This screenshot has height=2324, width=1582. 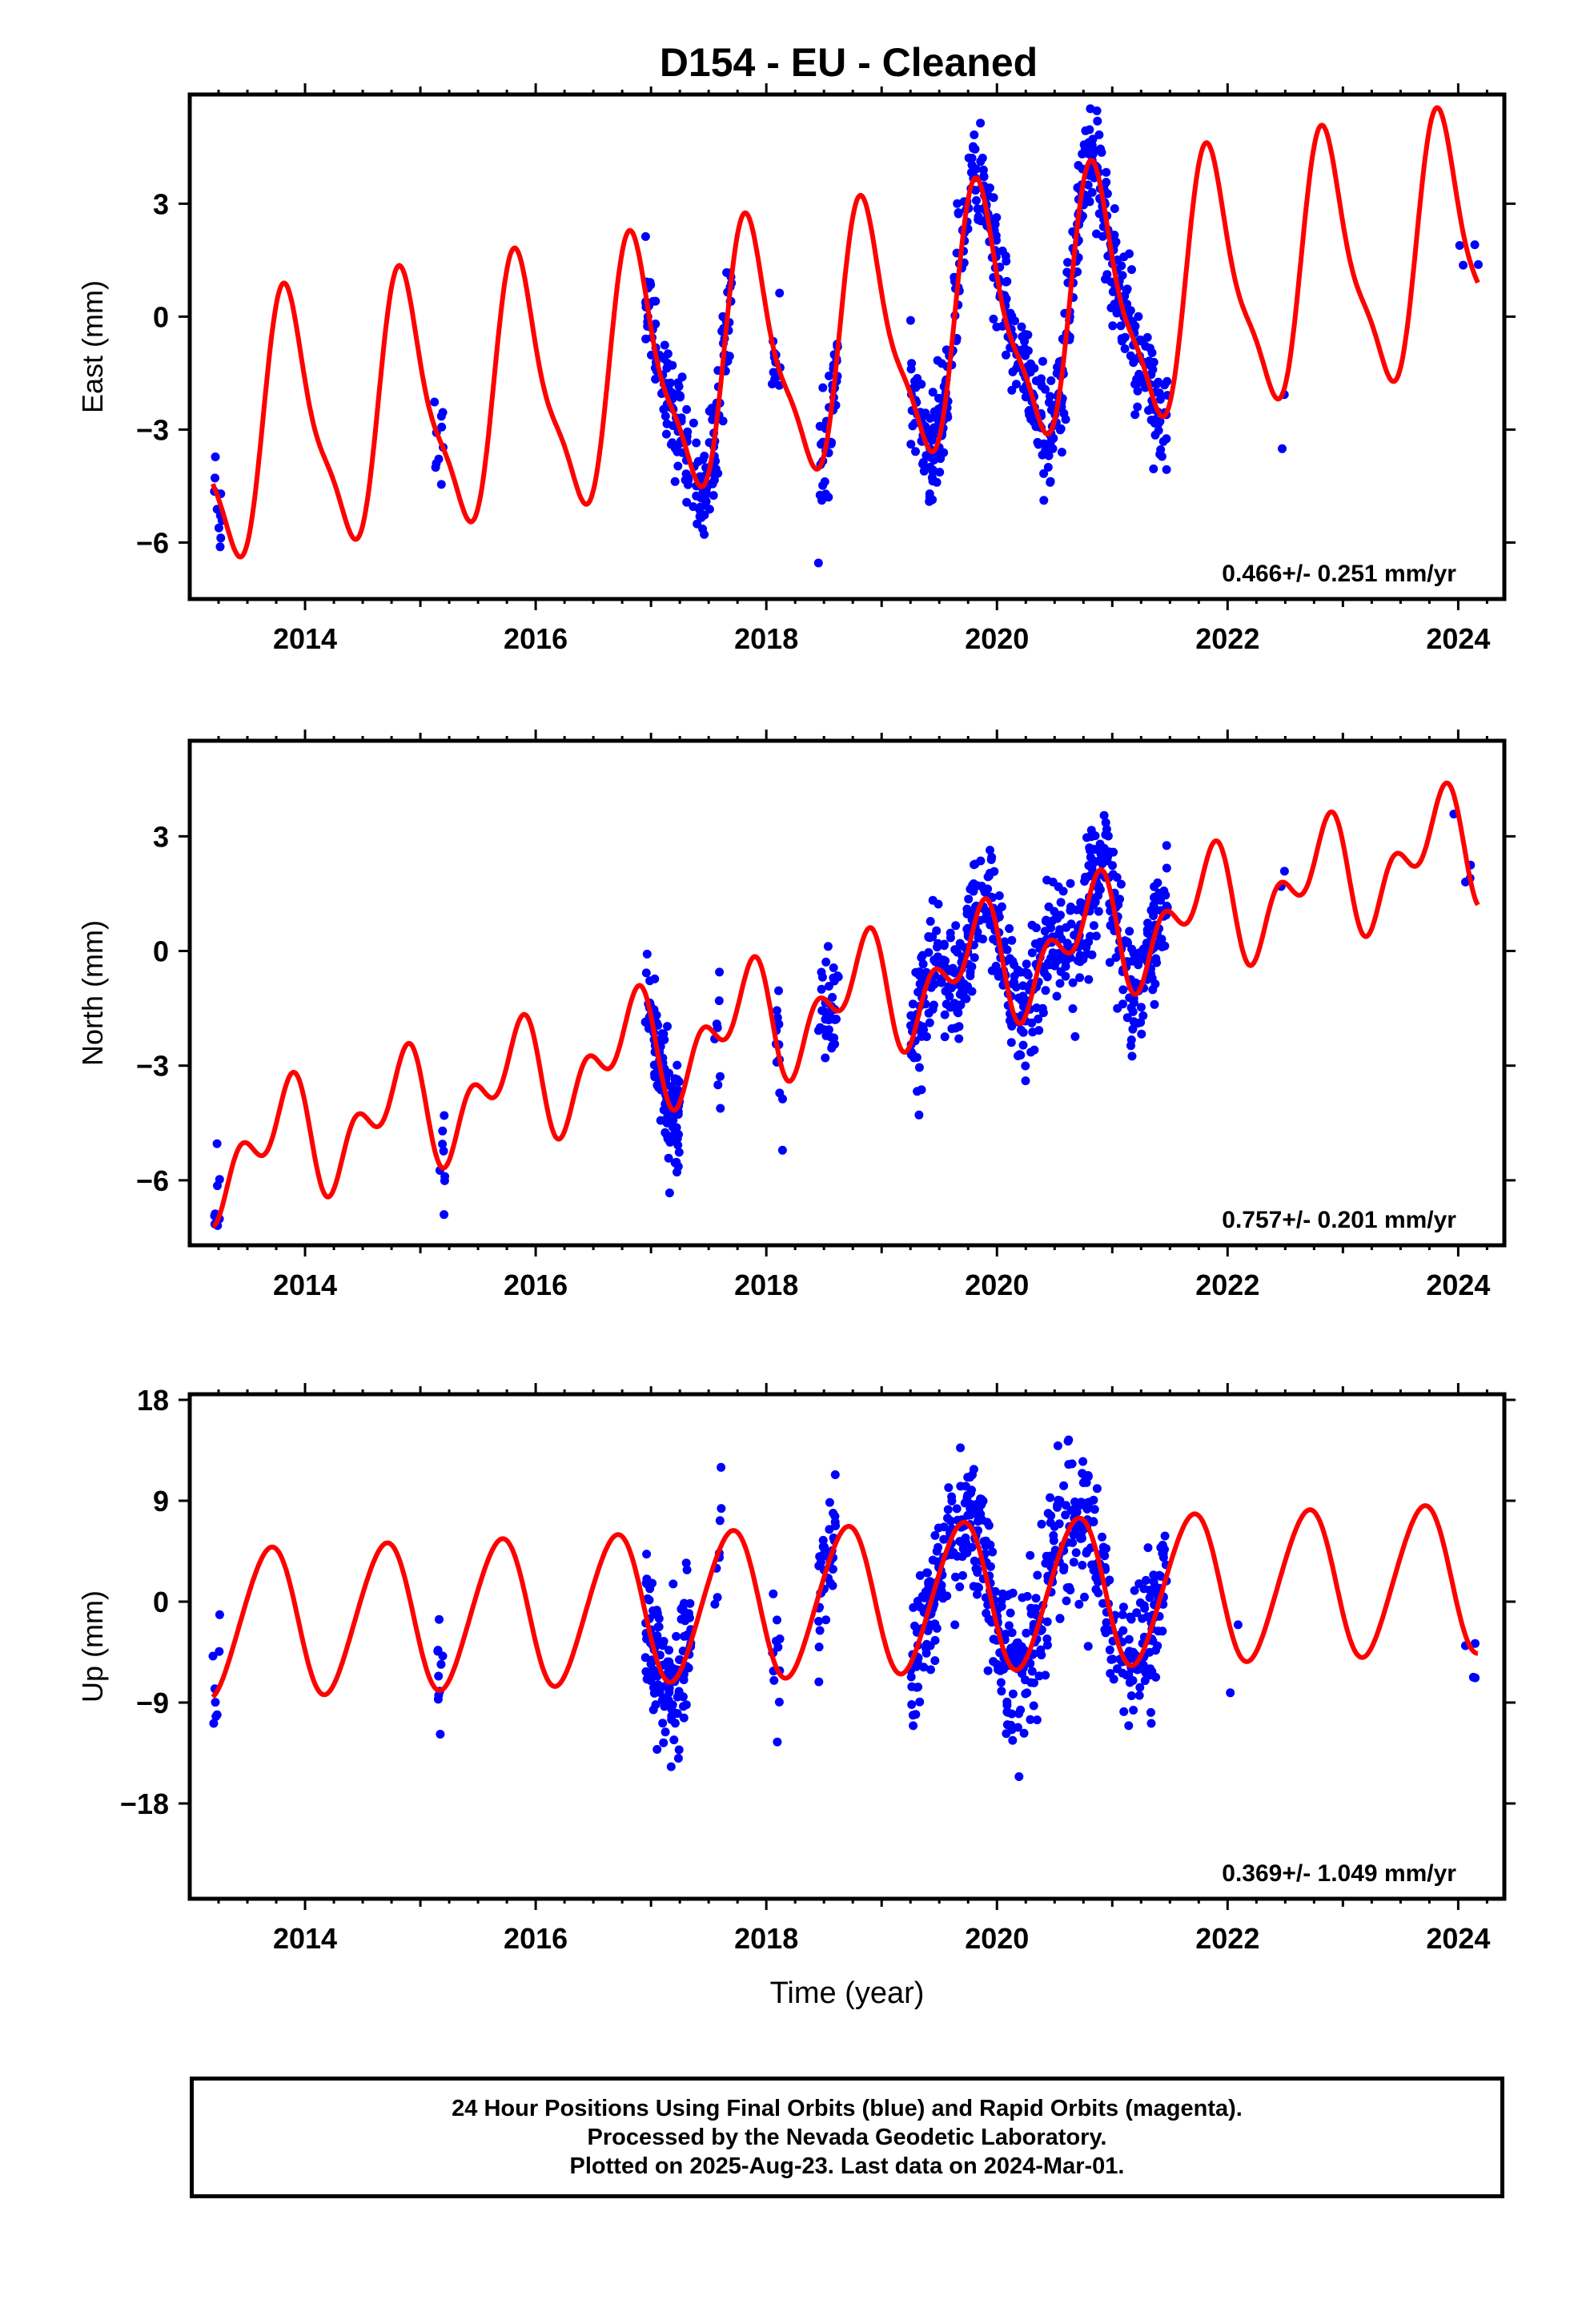 What do you see at coordinates (152, 1066) in the screenshot?
I see `y-tick-label: −3` at bounding box center [152, 1066].